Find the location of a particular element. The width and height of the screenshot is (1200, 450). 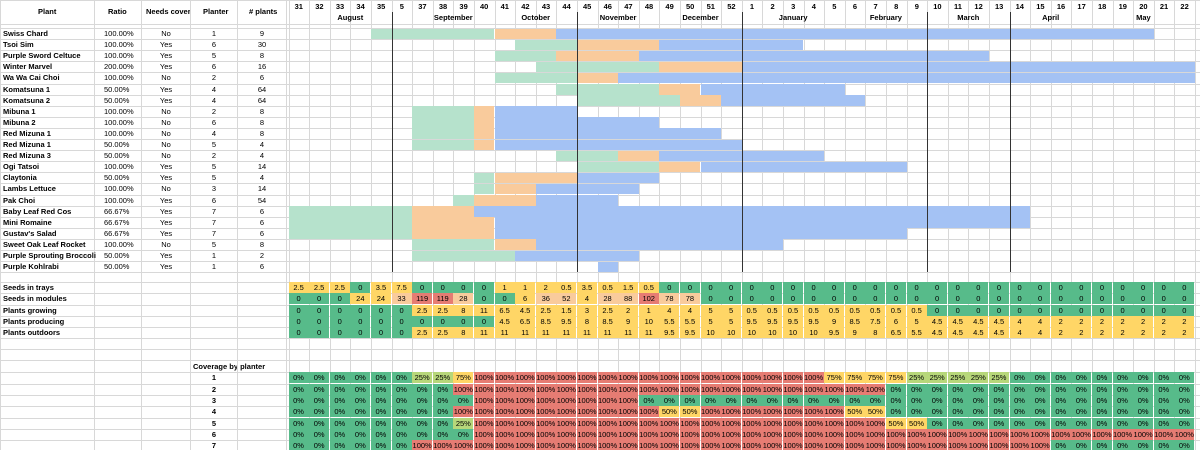

week-number: 35 is located at coordinates (381, 6).